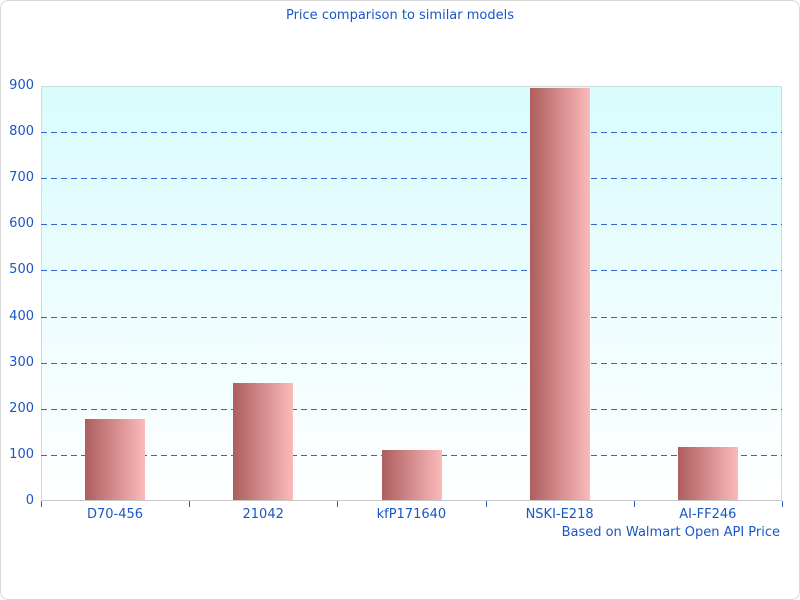 This screenshot has width=800, height=600. What do you see at coordinates (411, 475) in the screenshot?
I see `bar-kfP171640` at bounding box center [411, 475].